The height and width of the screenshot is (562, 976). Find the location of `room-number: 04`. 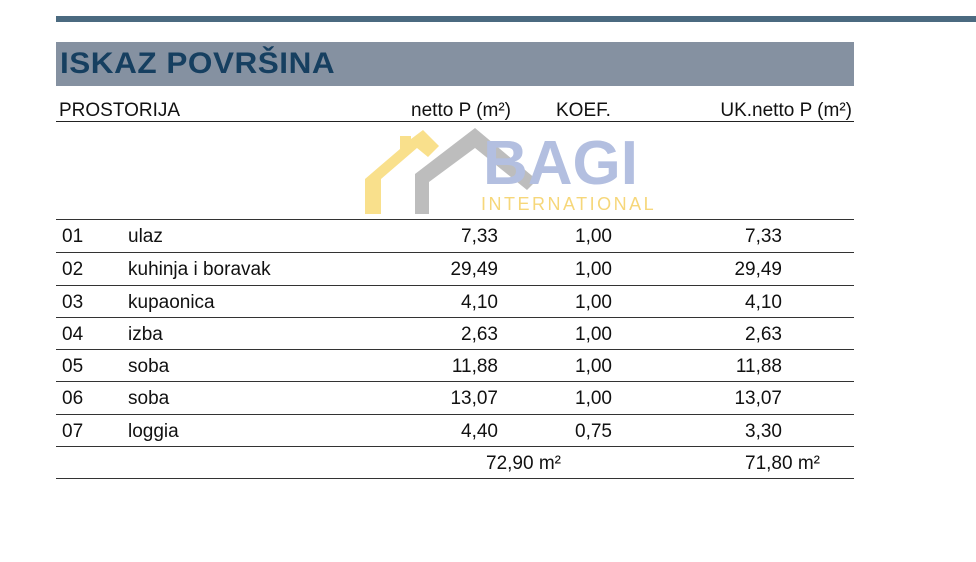

room-number: 04 is located at coordinates (73, 334).